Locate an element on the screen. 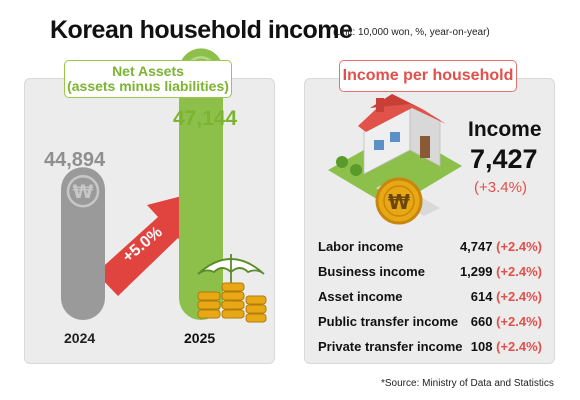 The image size is (580, 400). breakdown-label: Asset income is located at coordinates (360, 296).